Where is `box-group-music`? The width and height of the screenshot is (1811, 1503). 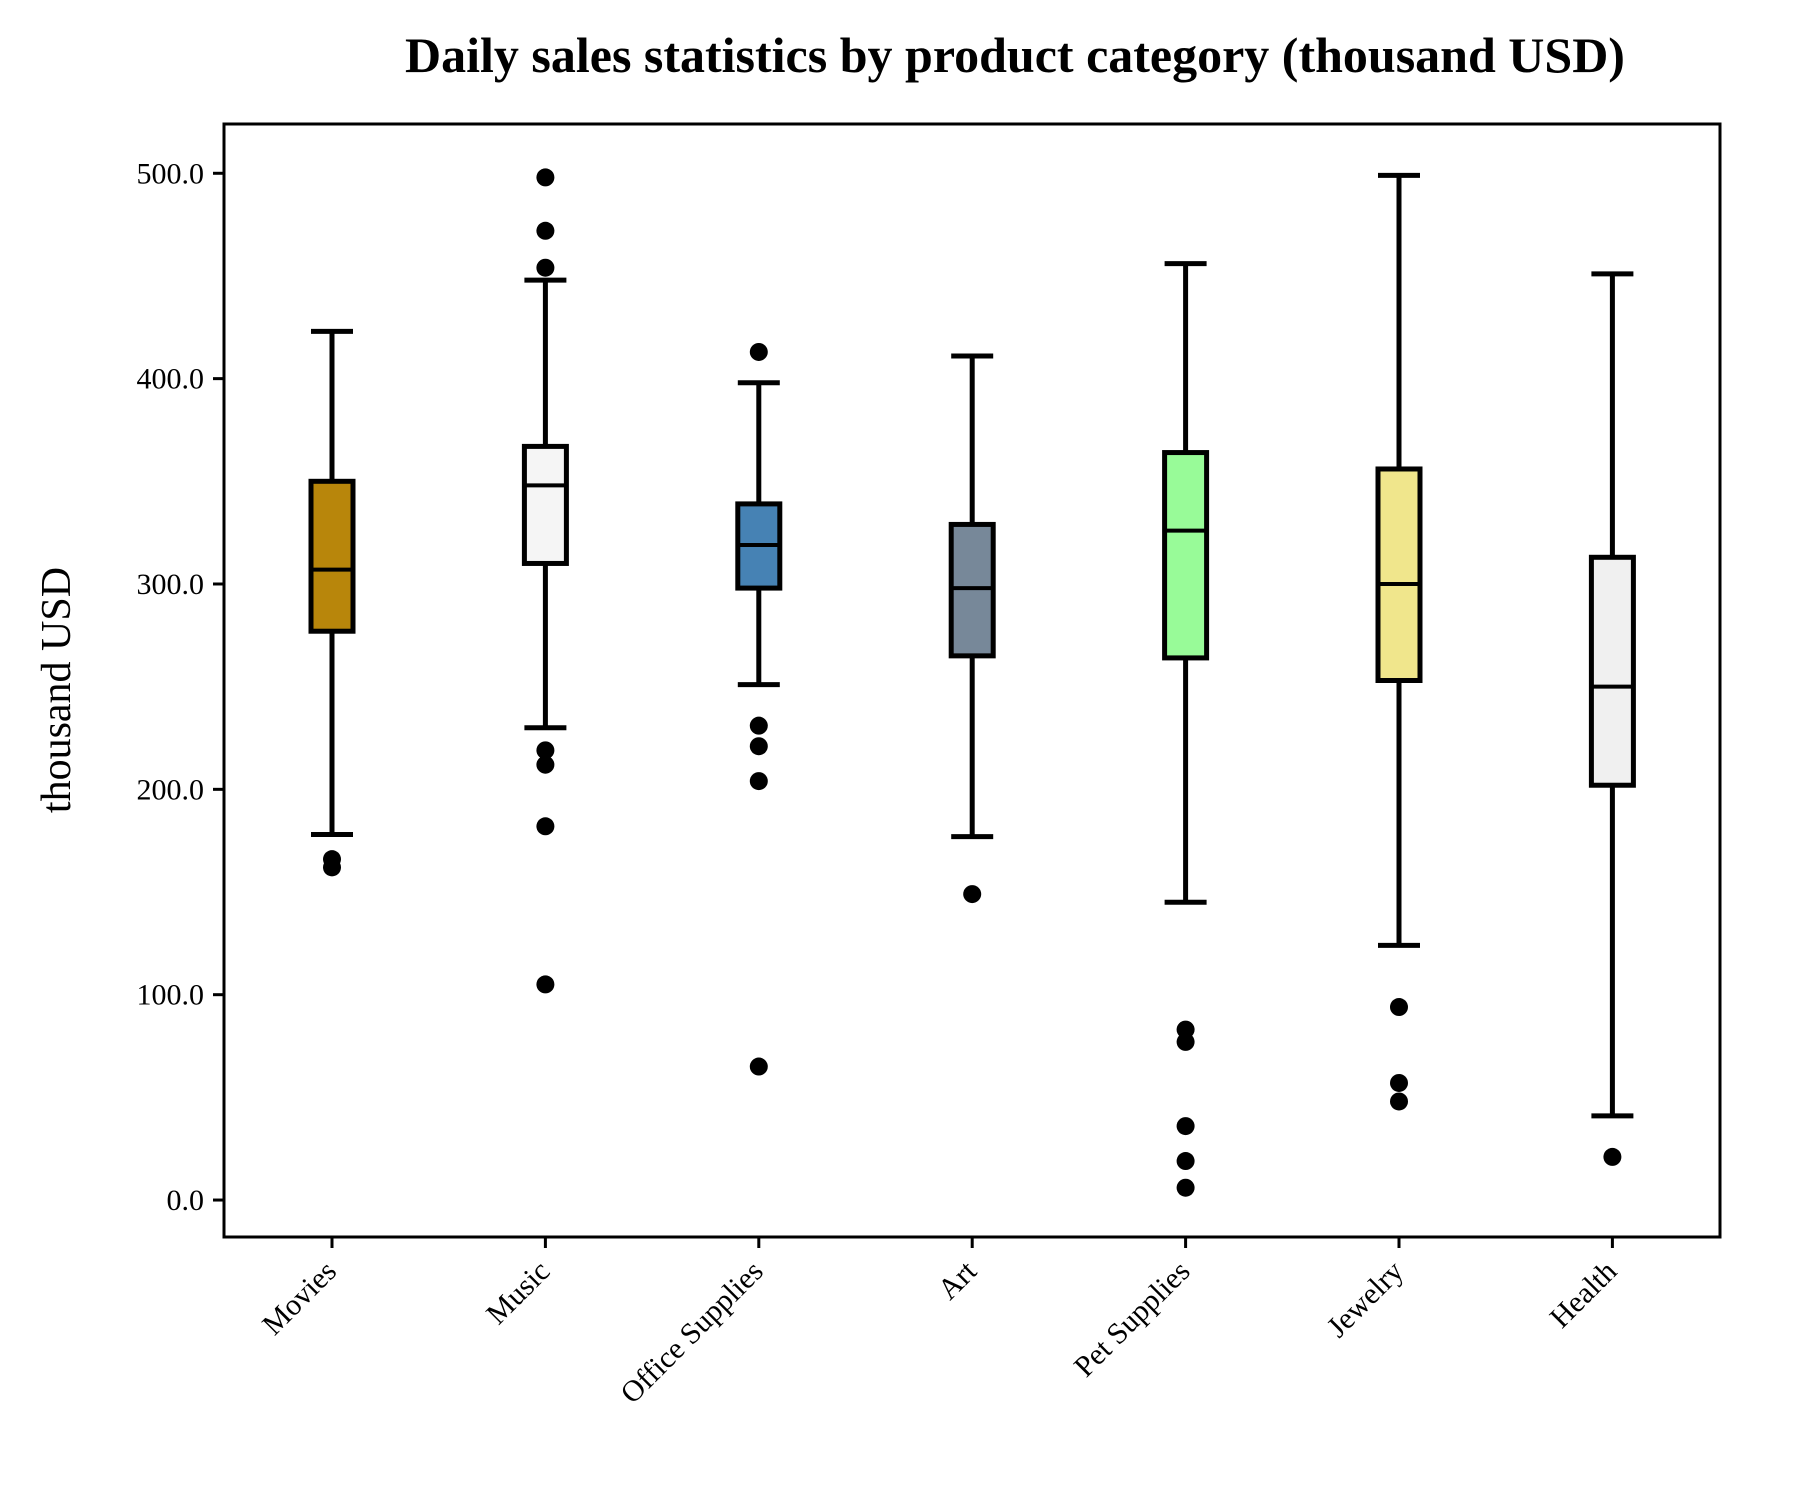 box-group-music is located at coordinates (545, 581).